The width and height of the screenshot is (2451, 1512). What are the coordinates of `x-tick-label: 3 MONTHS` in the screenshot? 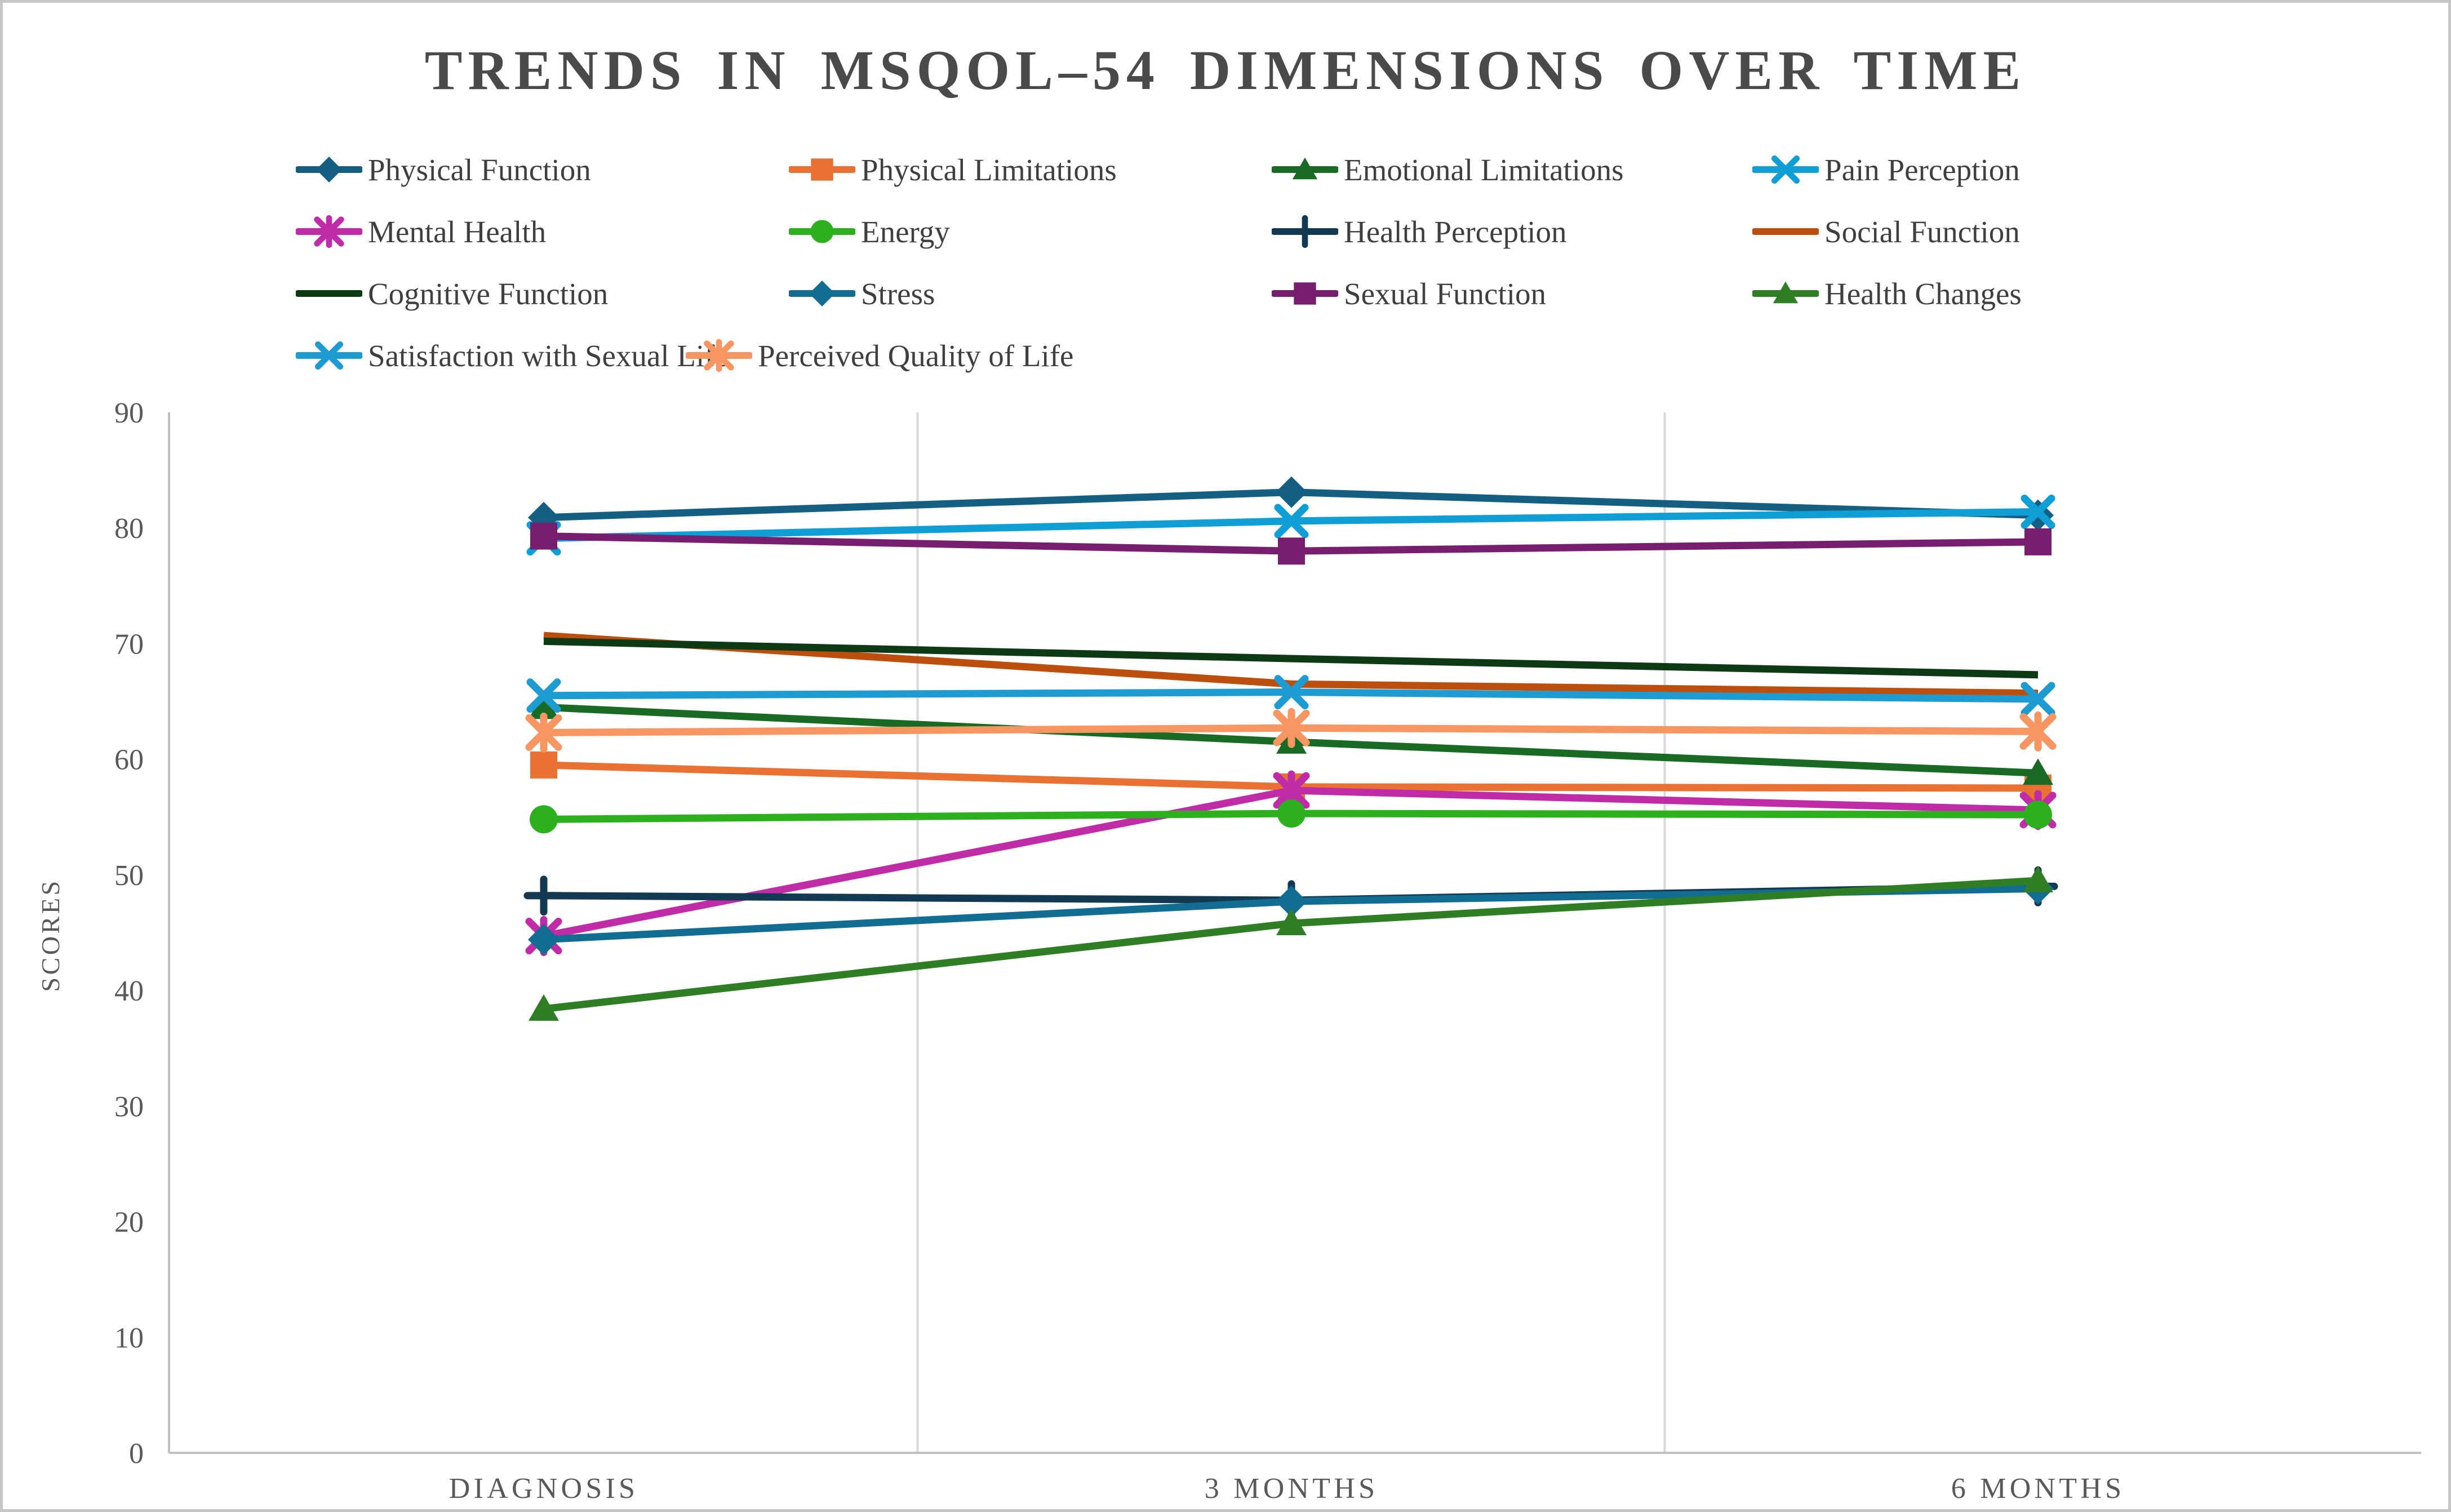 It's located at (1292, 1489).